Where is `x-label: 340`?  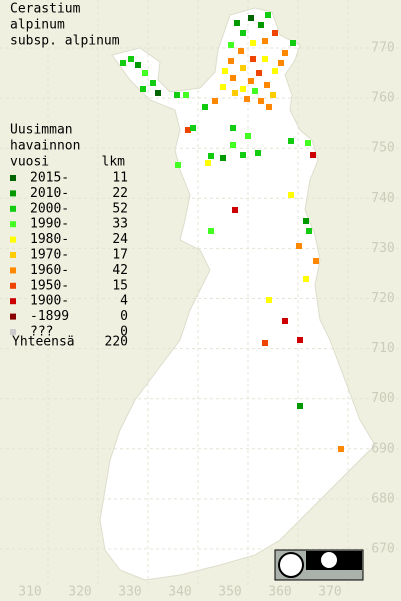
x-label: 340 is located at coordinates (179, 592).